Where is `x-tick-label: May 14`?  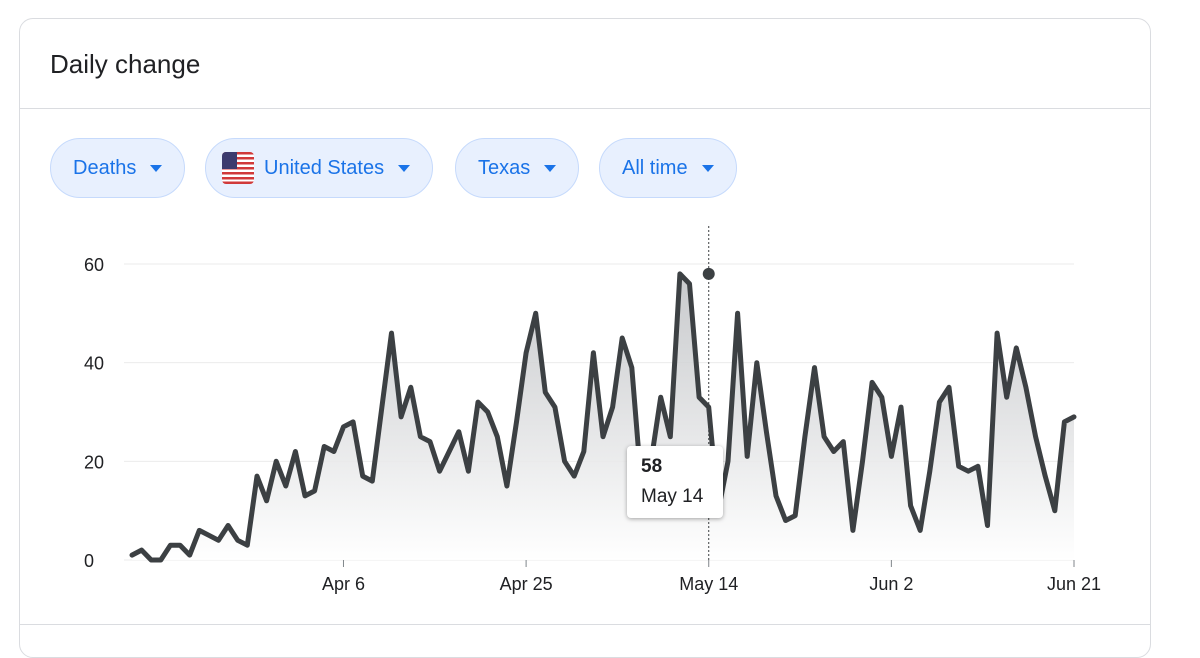
x-tick-label: May 14 is located at coordinates (708, 584).